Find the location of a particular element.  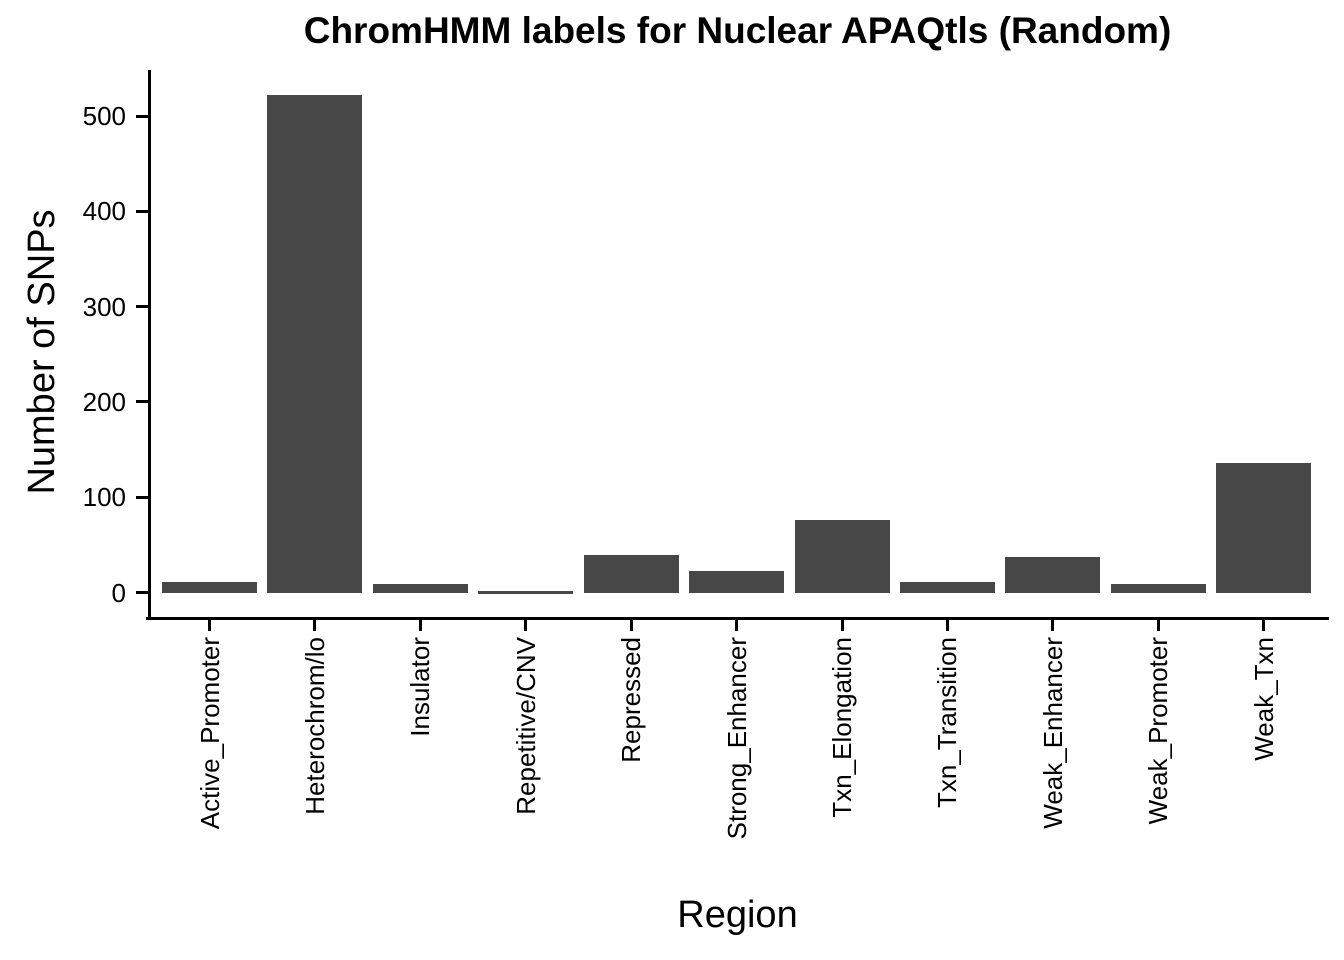

bar-repetitive-cnv is located at coordinates (526, 592).